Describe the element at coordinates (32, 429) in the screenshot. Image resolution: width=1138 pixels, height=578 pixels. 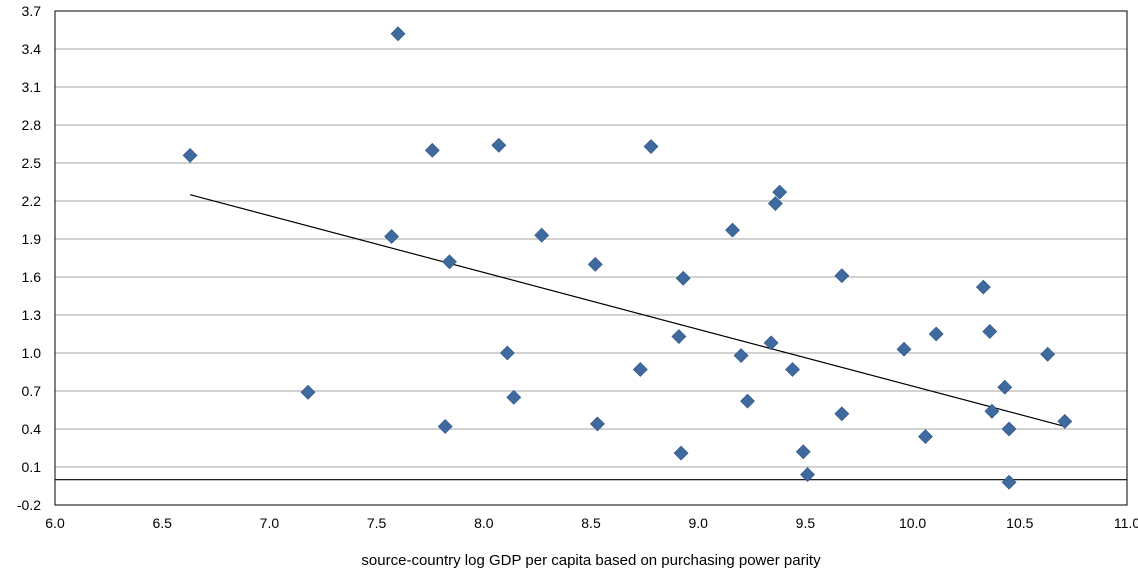
I see `y-tick-label: 0.4` at that location.